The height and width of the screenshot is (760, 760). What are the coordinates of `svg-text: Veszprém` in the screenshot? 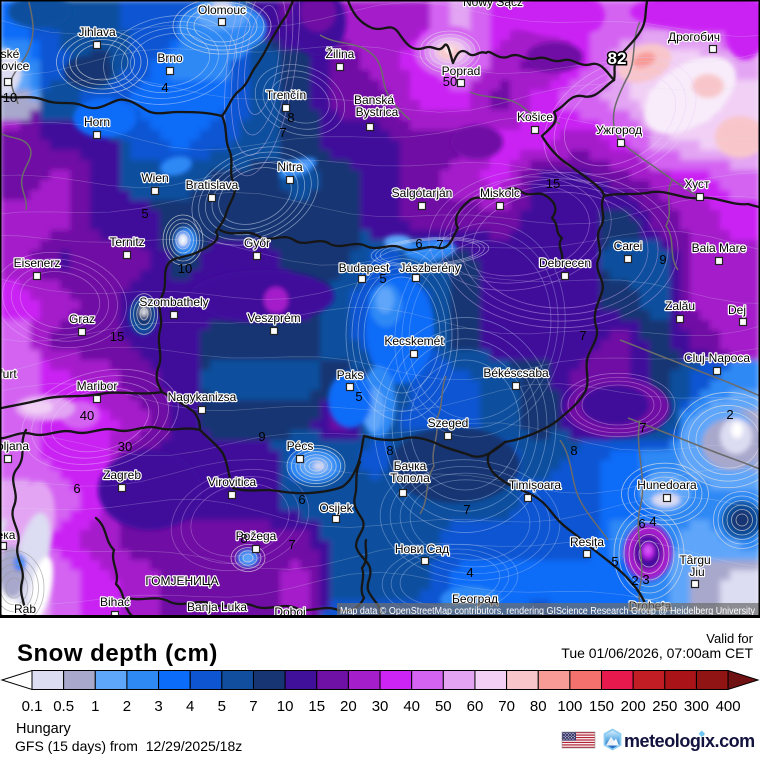 It's located at (273, 318).